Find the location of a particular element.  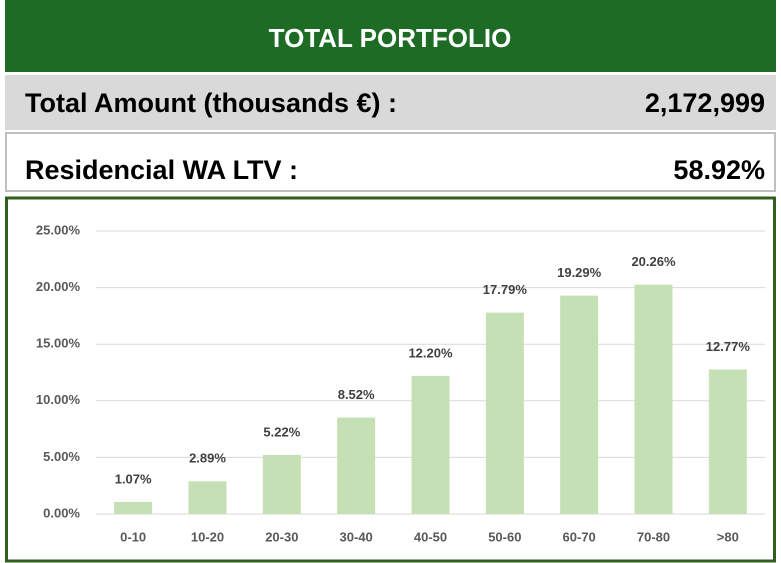

x-tick-label: 40-50 is located at coordinates (430, 536).